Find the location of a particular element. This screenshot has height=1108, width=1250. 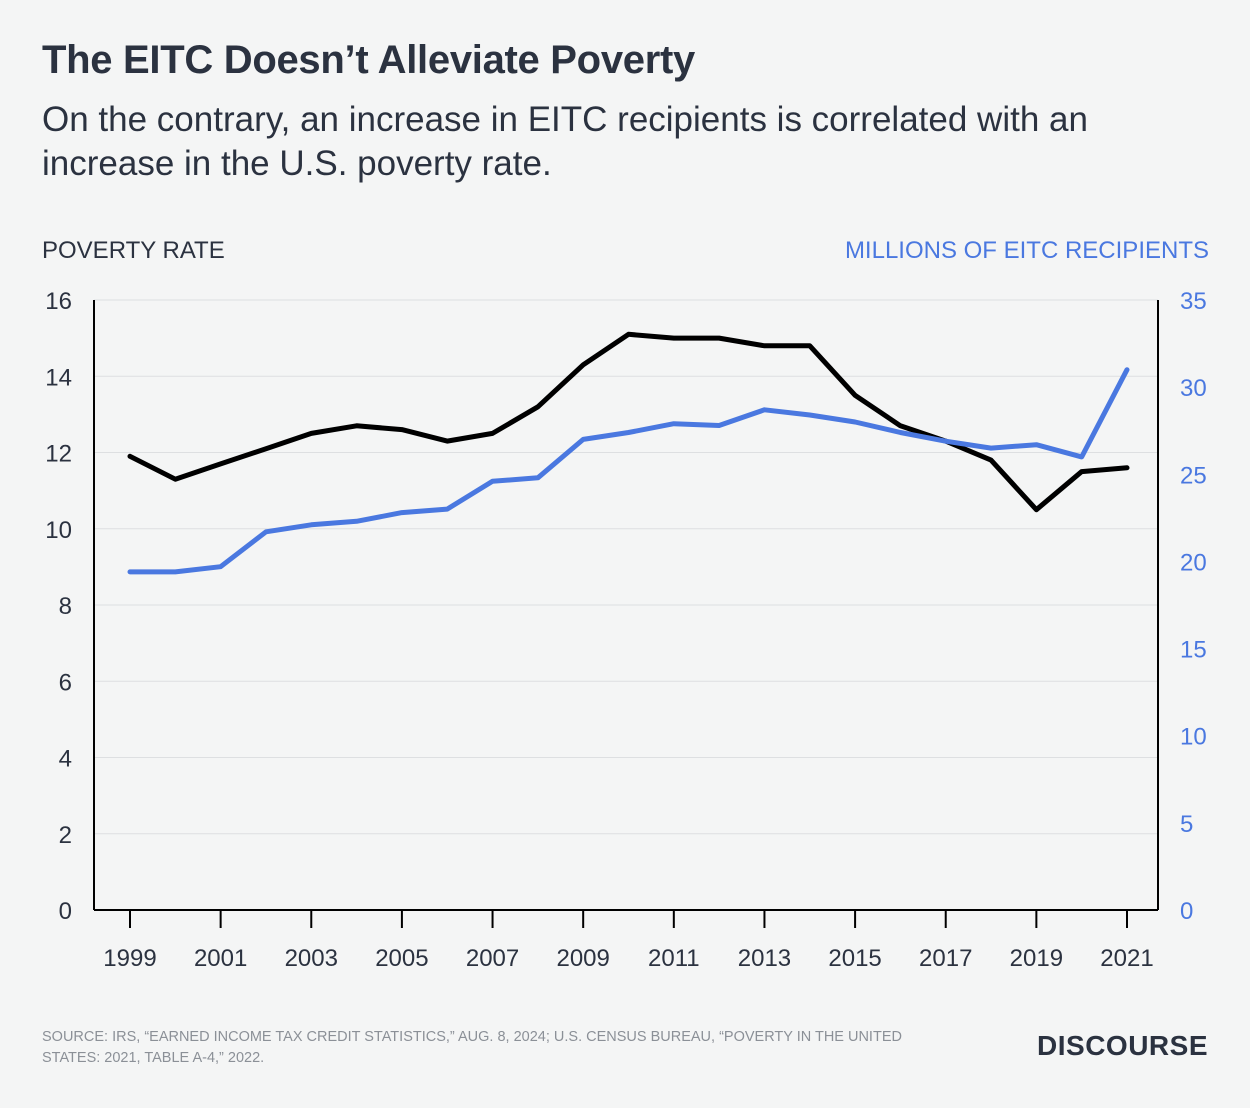

x-tick-label: 2013 is located at coordinates (764, 958).